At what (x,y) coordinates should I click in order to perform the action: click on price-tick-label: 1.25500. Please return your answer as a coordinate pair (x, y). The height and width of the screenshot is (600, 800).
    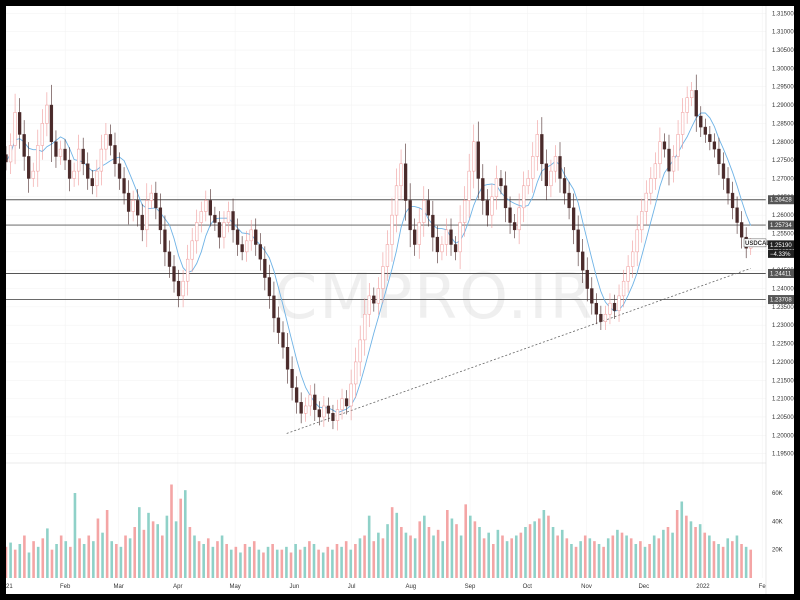
    Looking at the image, I should click on (783, 235).